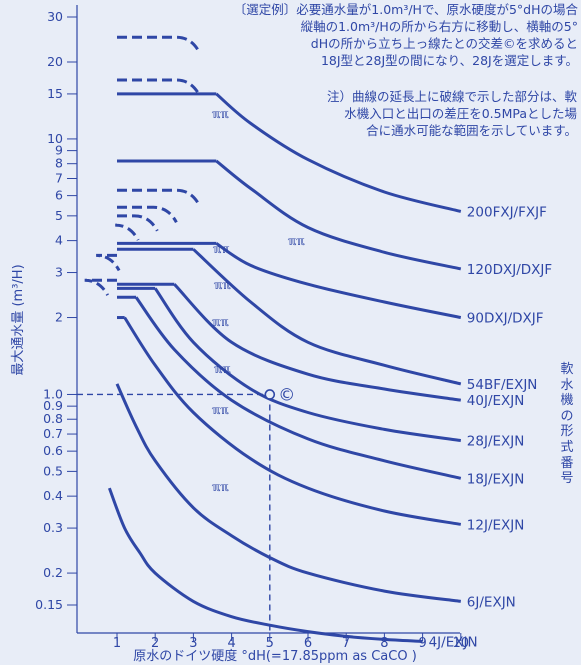 The width and height of the screenshot is (581, 665). I want to click on y-tick-label: 4, so click(59, 240).